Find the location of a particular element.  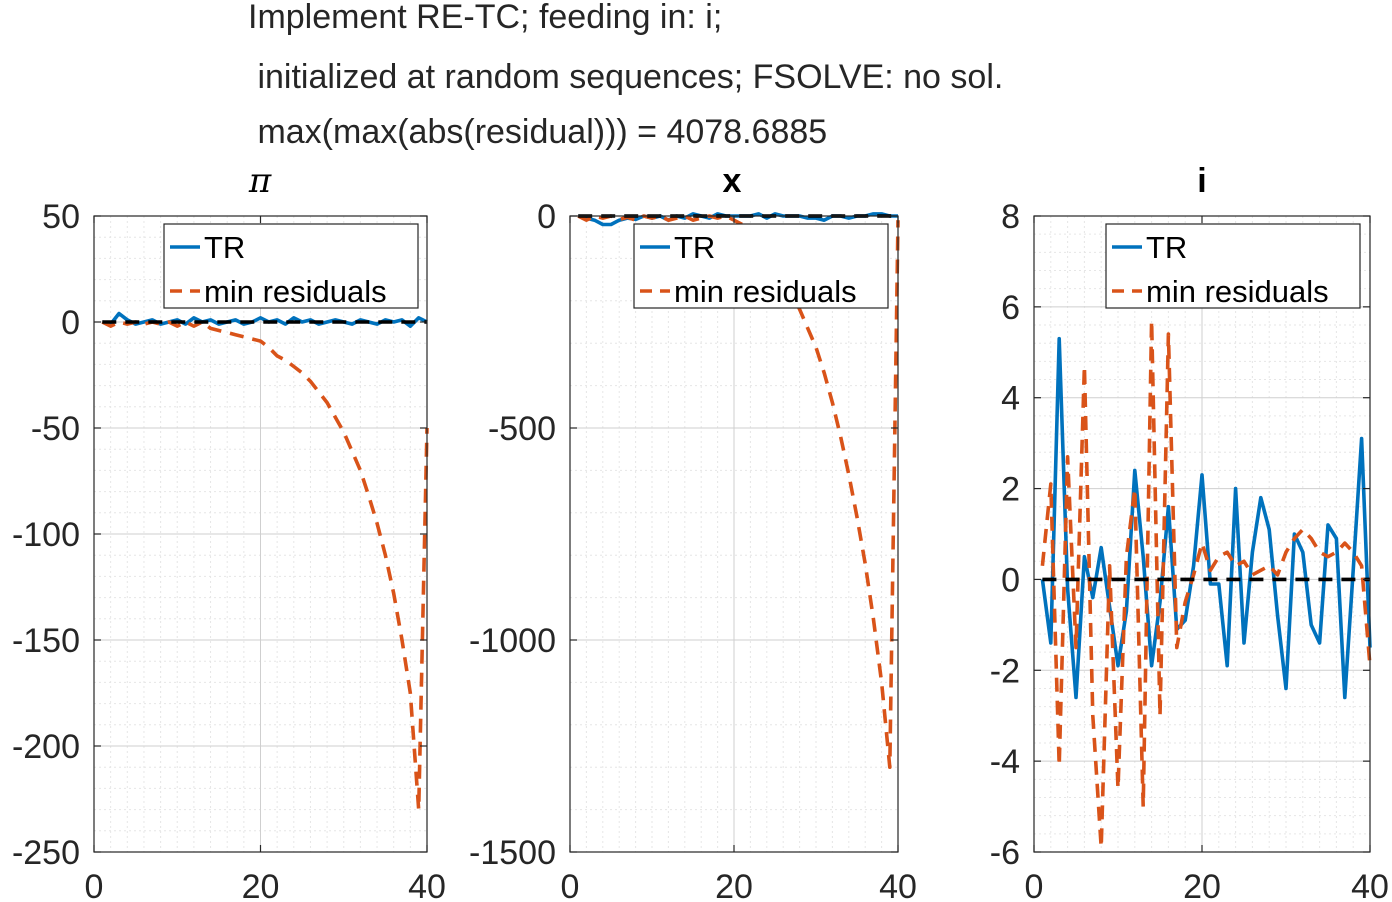

y-tick-label: 2 is located at coordinates (1010, 490).